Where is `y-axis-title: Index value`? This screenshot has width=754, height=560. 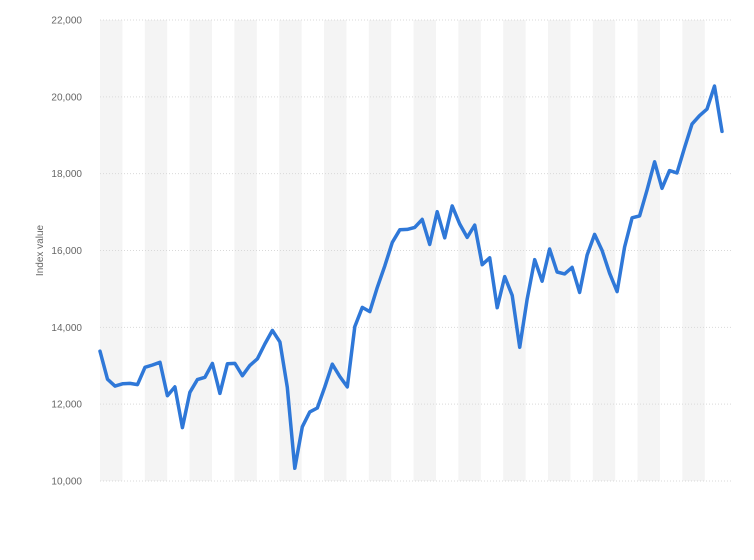
y-axis-title: Index value is located at coordinates (40, 250).